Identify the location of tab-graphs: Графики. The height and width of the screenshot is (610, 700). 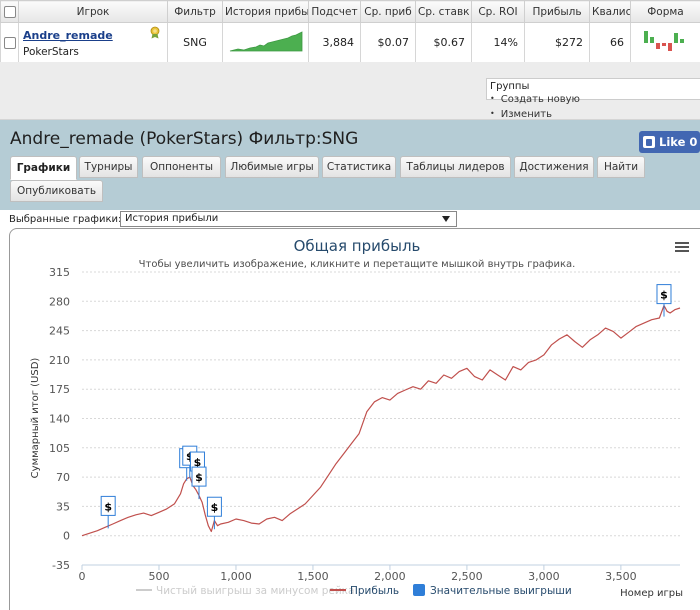
(43, 168).